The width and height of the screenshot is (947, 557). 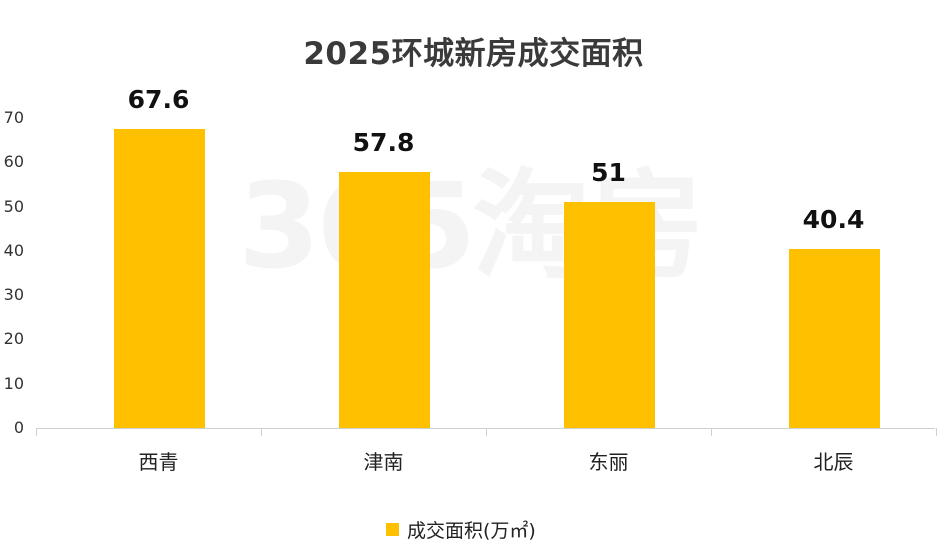 What do you see at coordinates (13, 206) in the screenshot?
I see `y-tick-label: 50` at bounding box center [13, 206].